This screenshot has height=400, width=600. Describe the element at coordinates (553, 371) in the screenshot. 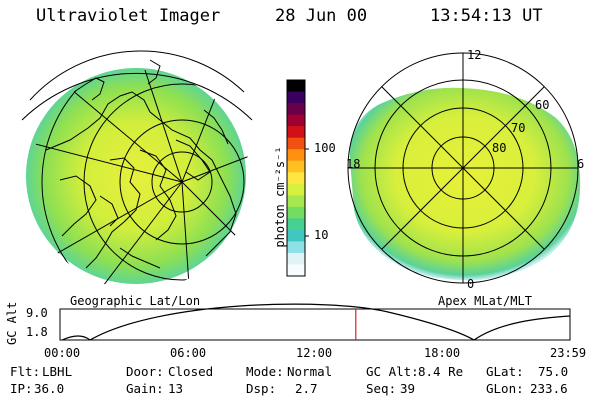

I see `info-glat-value: 75.0` at that location.